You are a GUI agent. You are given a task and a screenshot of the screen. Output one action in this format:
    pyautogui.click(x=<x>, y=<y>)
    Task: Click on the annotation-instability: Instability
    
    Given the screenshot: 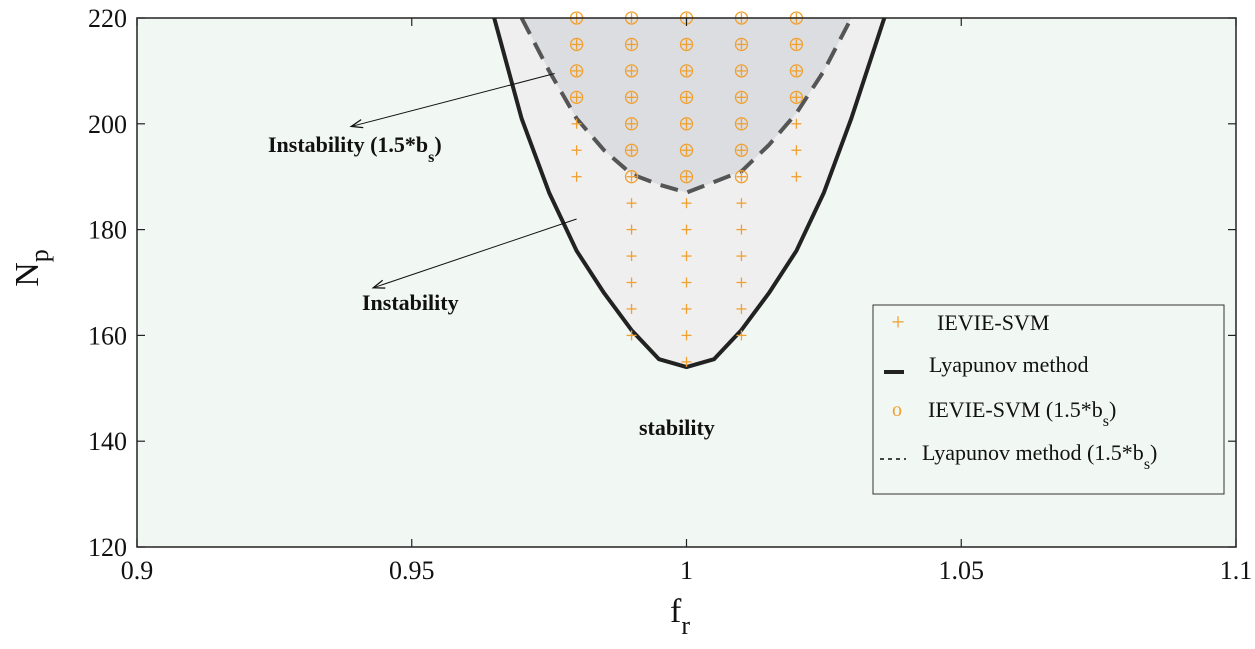 What is the action you would take?
    pyautogui.click(x=410, y=302)
    